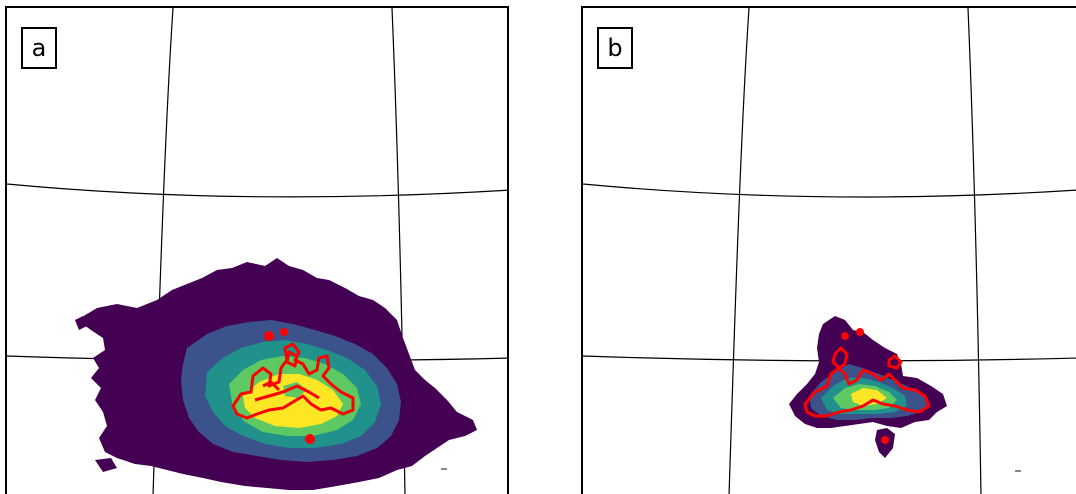 The height and width of the screenshot is (494, 1076). Describe the element at coordinates (615, 48) in the screenshot. I see `panel-label-b: b` at that location.